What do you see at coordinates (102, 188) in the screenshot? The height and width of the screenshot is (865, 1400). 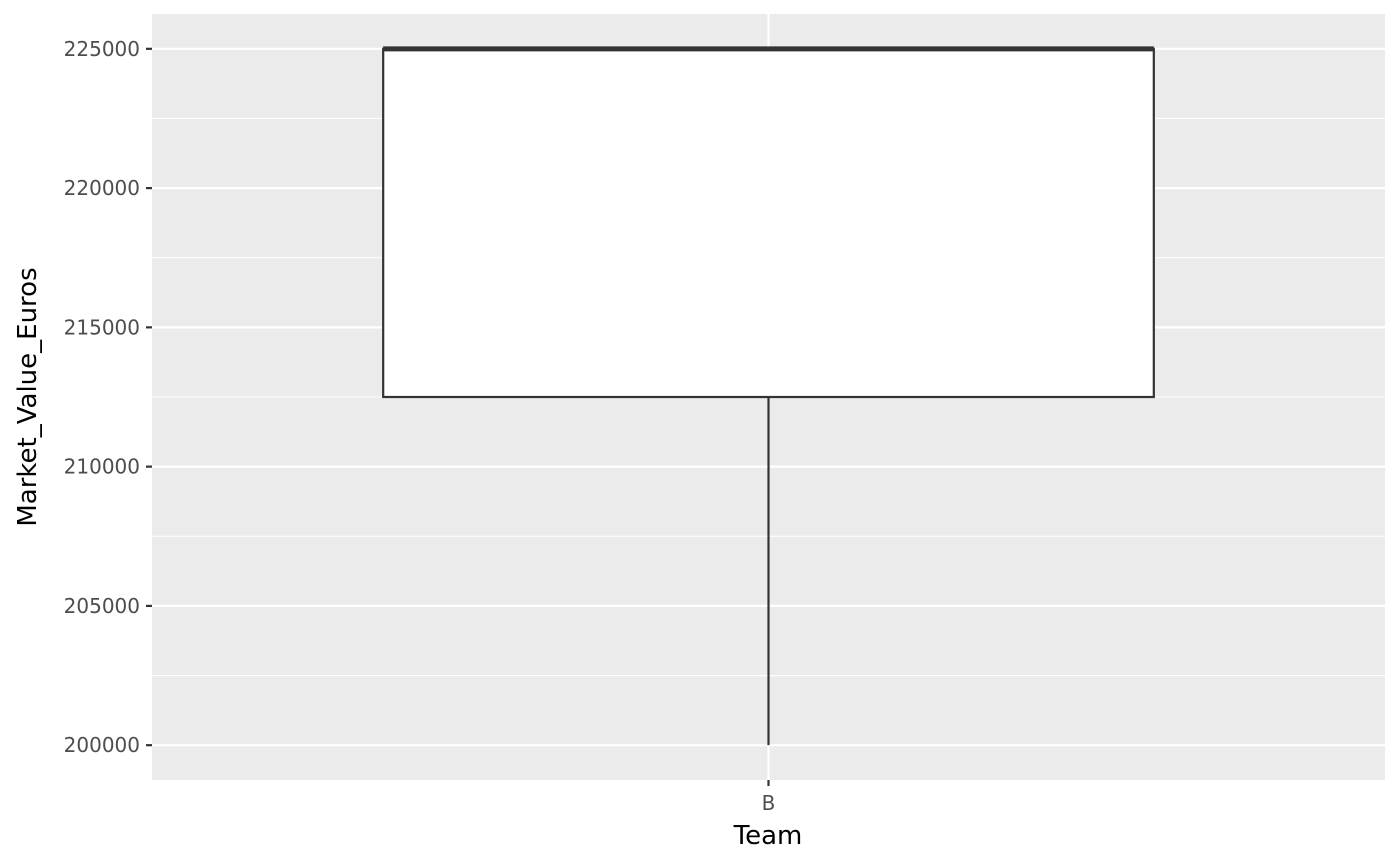 I see `y-tick-label: 220000` at bounding box center [102, 188].